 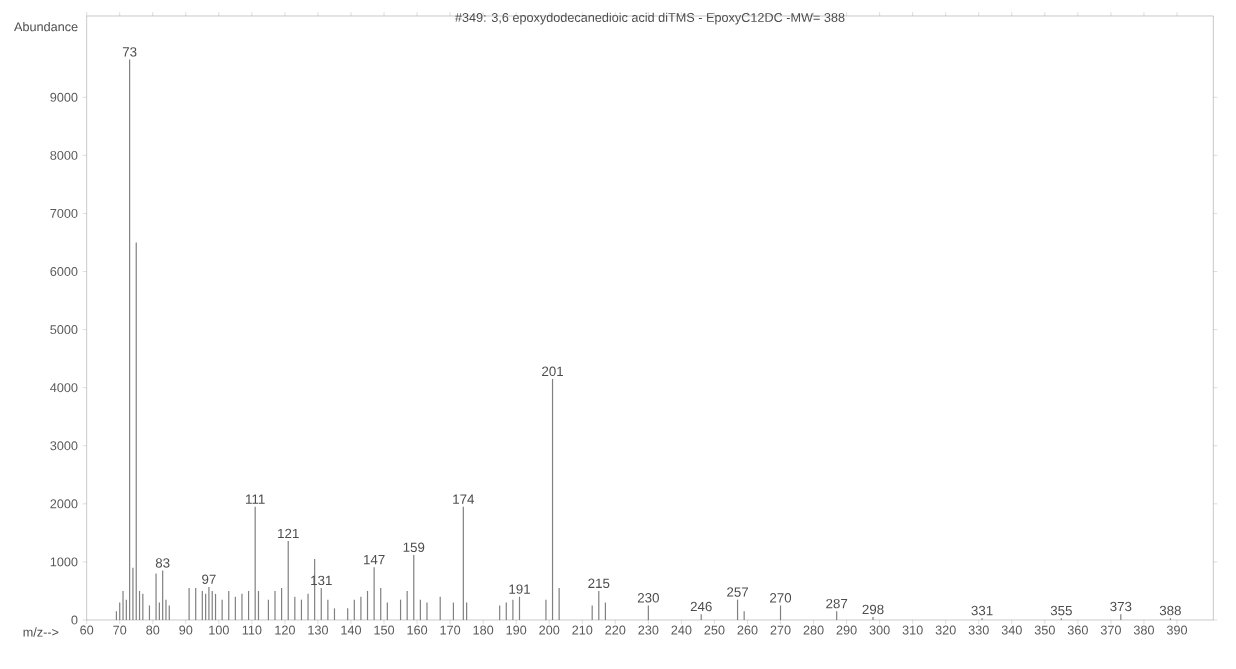 What do you see at coordinates (781, 597) in the screenshot?
I see `annotation: 270` at bounding box center [781, 597].